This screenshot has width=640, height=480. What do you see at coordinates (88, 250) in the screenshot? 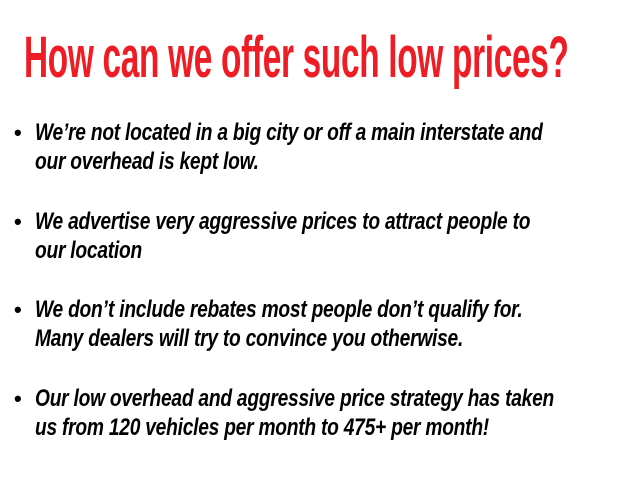
I see `bullet-line: our location` at bounding box center [88, 250].